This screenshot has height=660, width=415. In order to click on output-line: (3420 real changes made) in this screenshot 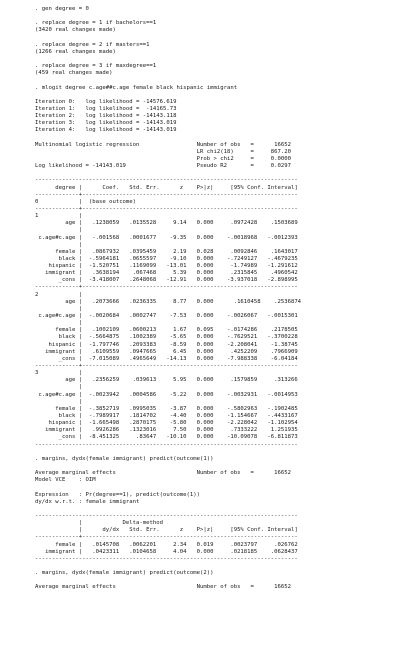, I will do `click(75, 30)`.